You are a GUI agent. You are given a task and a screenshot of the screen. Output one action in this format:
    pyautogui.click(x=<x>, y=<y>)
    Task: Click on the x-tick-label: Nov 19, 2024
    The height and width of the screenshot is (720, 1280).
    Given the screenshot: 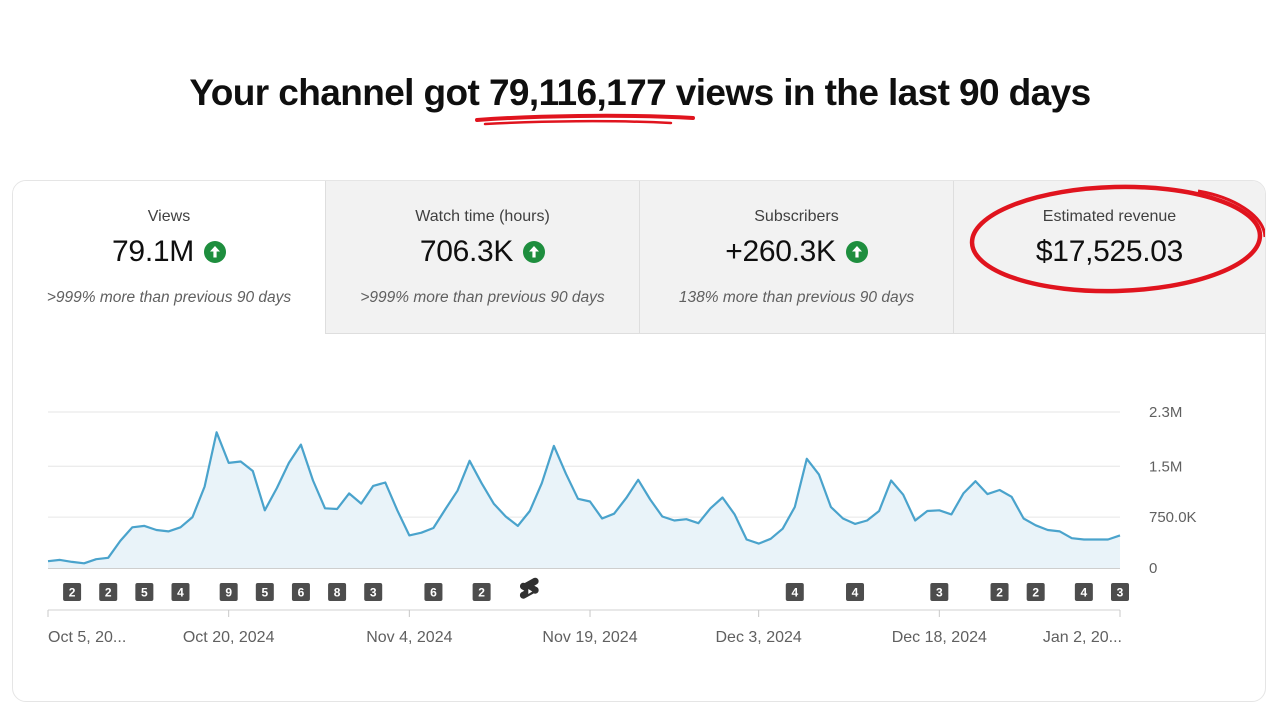 What is the action you would take?
    pyautogui.click(x=589, y=637)
    